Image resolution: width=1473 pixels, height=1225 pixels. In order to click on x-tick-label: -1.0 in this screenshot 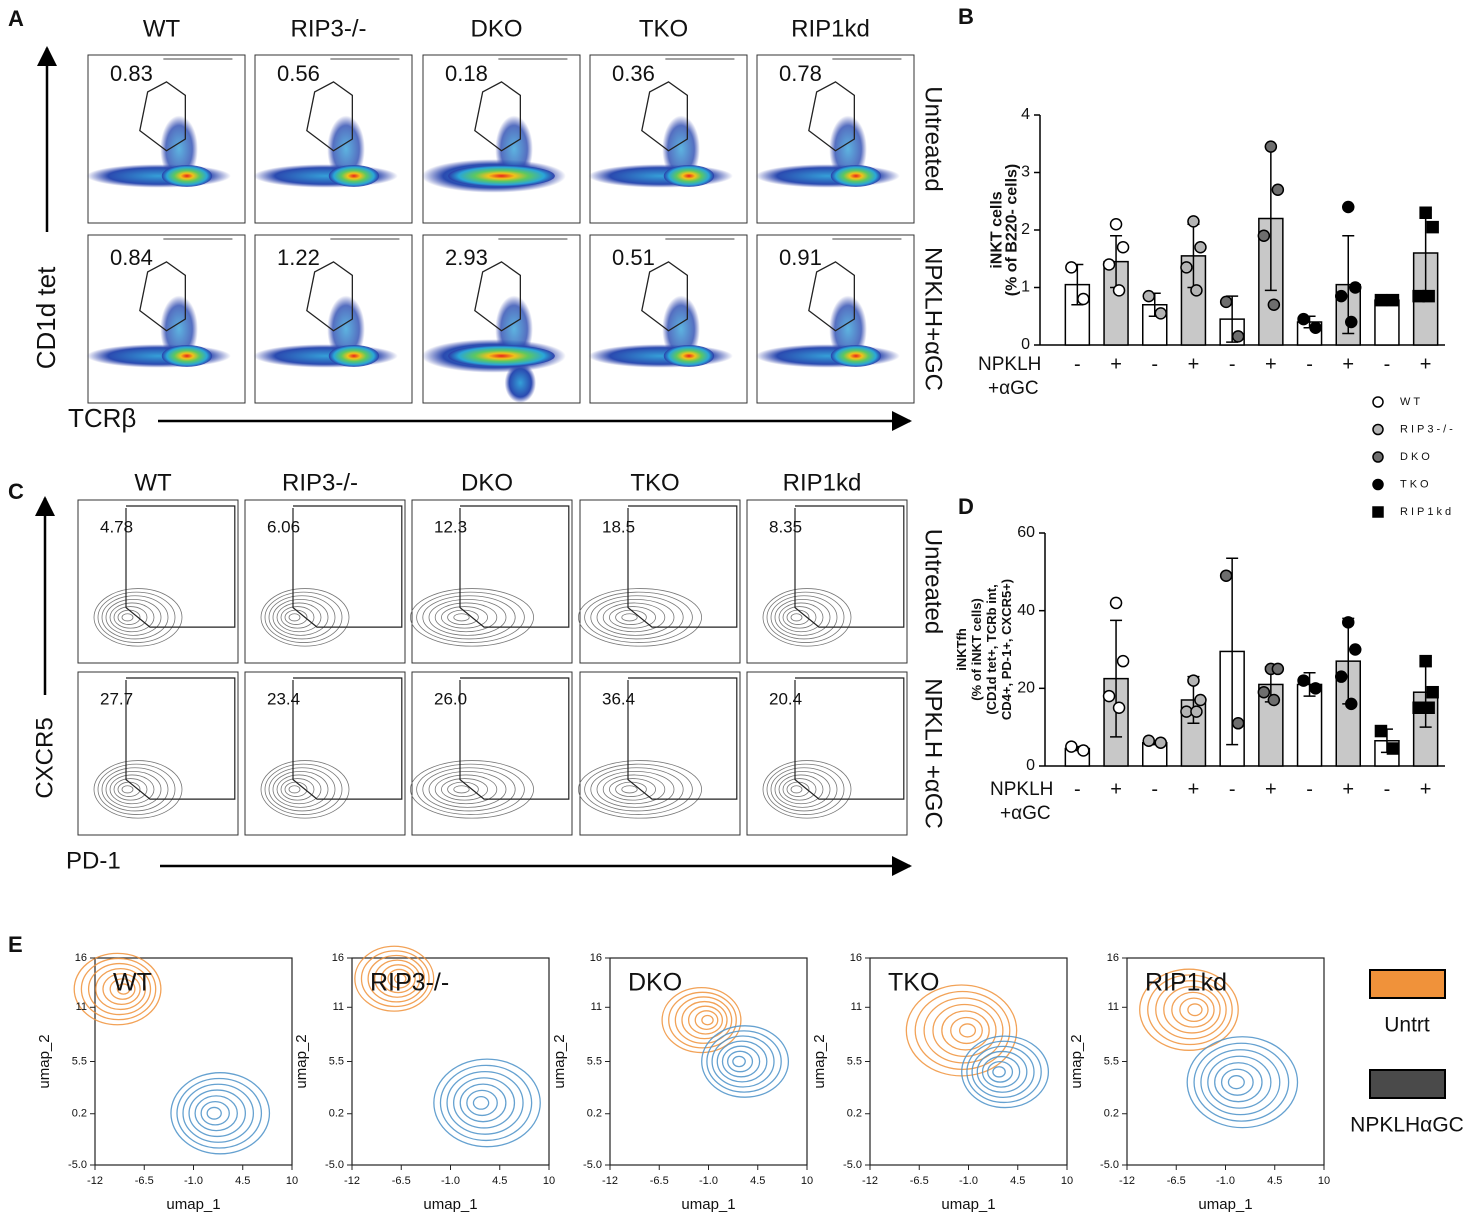, I will do `click(708, 1181)`.